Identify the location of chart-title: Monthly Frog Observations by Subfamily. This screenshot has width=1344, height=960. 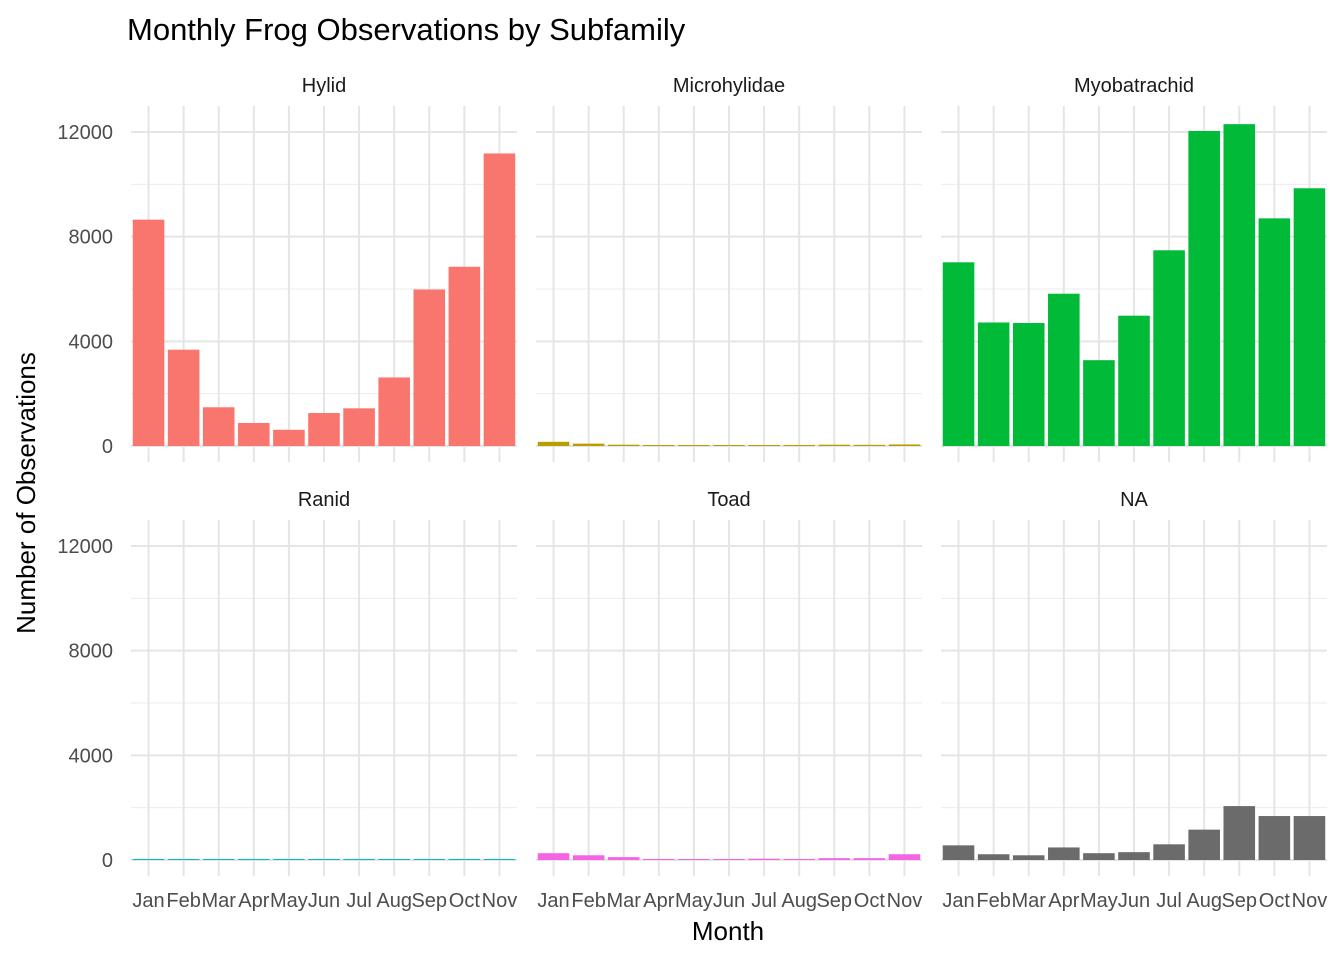
(406, 29).